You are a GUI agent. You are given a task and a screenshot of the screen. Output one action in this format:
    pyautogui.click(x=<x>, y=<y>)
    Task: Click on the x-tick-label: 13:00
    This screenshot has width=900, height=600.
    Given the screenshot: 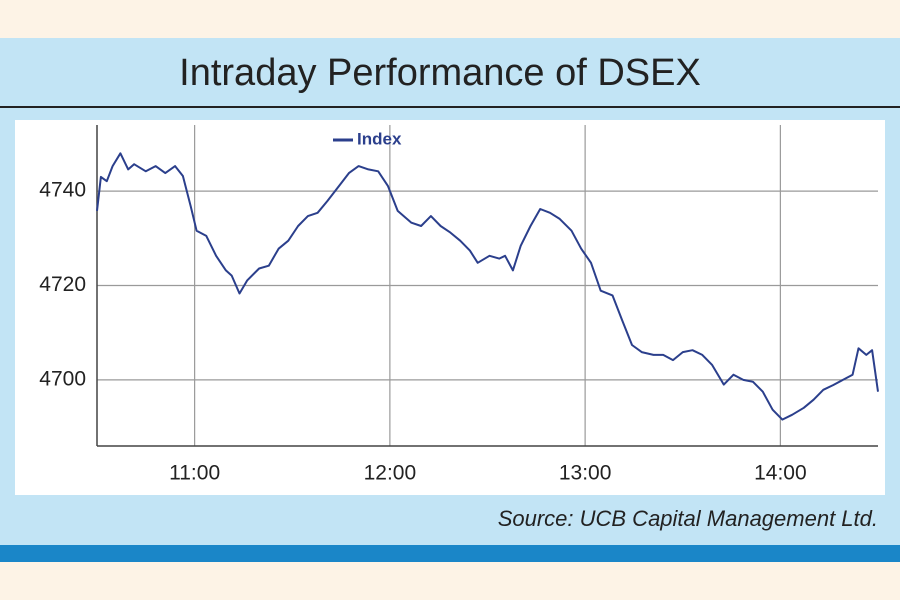 What is the action you would take?
    pyautogui.click(x=585, y=473)
    